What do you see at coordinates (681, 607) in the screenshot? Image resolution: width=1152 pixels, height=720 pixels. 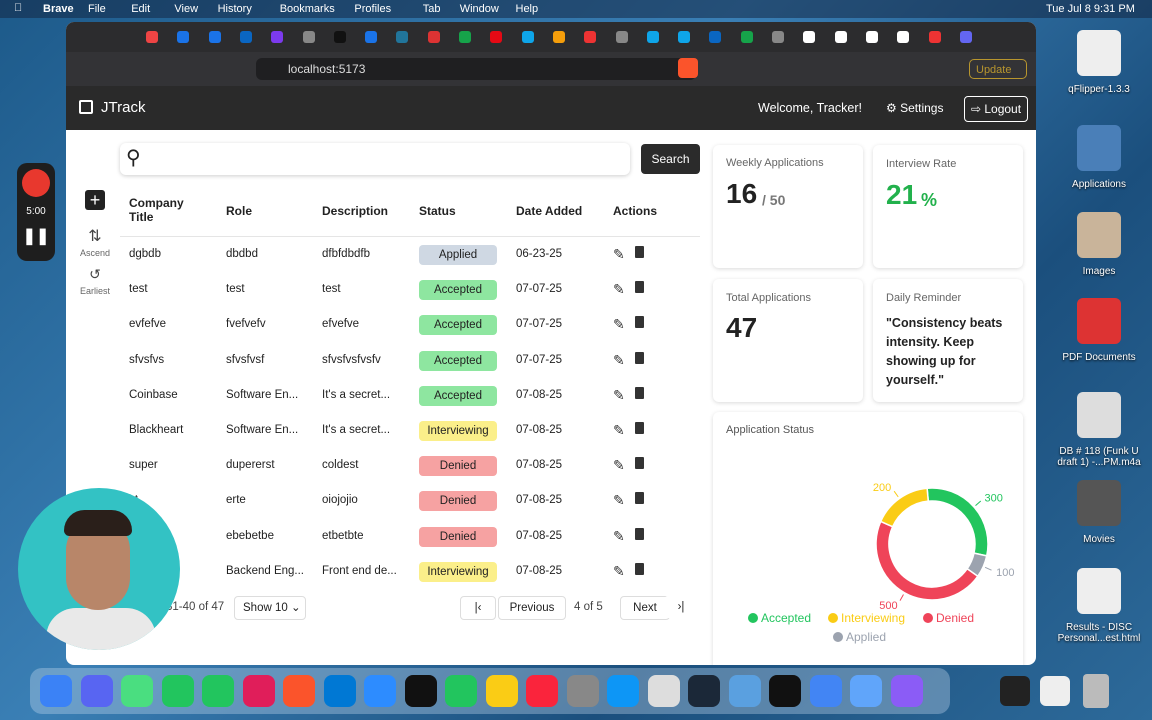 I see `last-page: ›|` at bounding box center [681, 607].